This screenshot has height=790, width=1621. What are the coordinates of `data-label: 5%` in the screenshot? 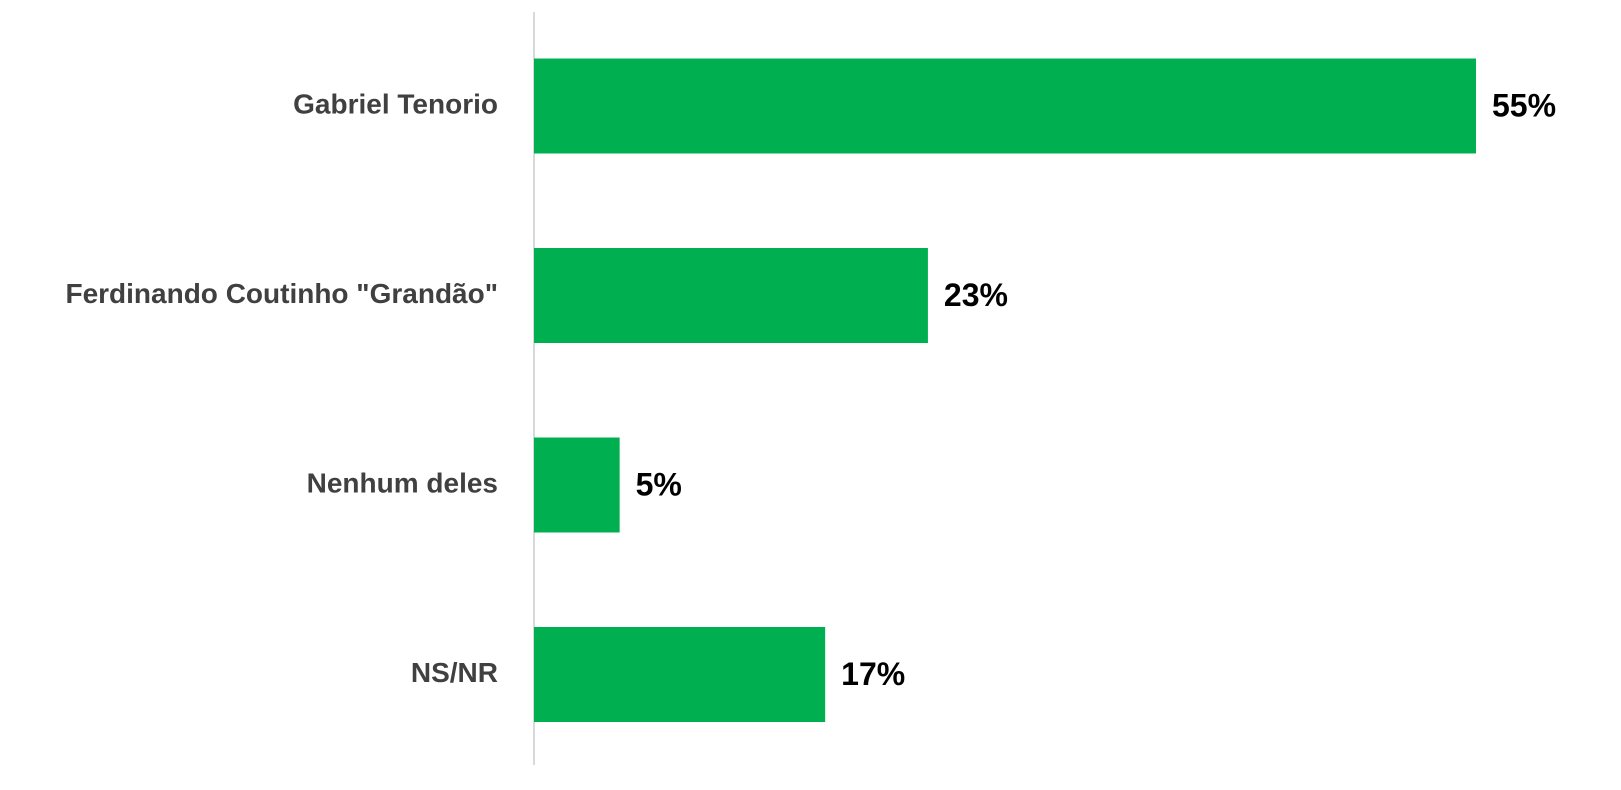 It's located at (659, 484).